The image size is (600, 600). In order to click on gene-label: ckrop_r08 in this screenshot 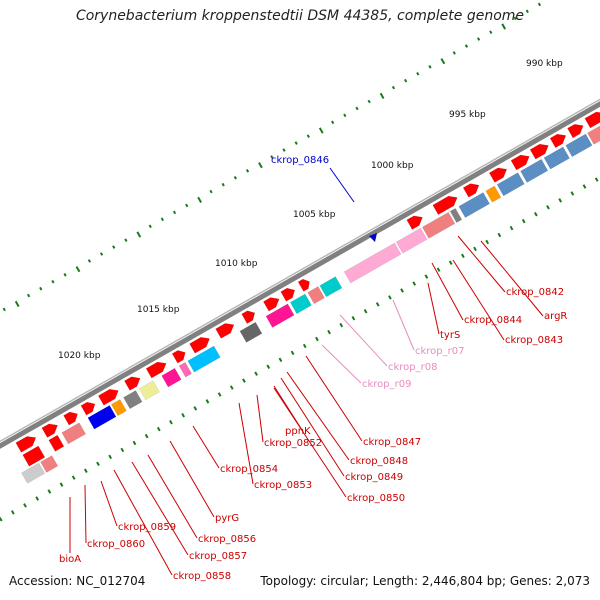, I will do `click(412, 367)`.